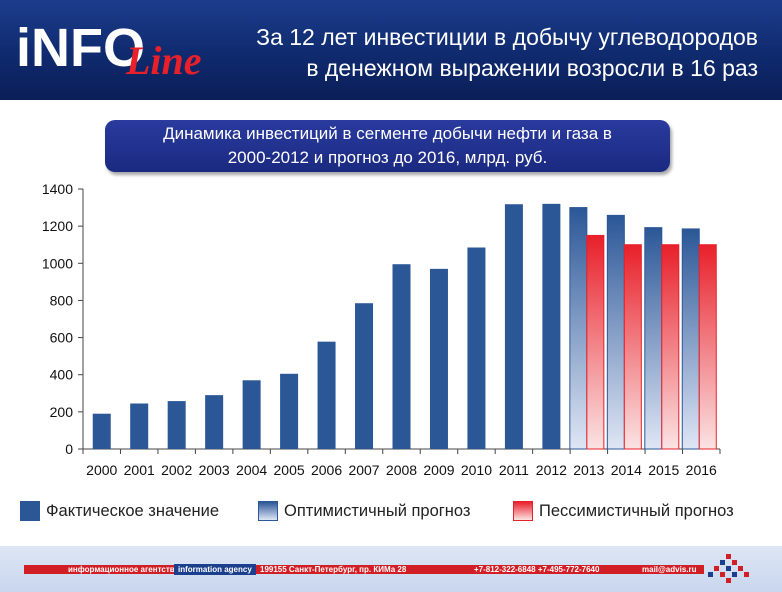  I want to click on y-tick-label: 1000, so click(57, 263).